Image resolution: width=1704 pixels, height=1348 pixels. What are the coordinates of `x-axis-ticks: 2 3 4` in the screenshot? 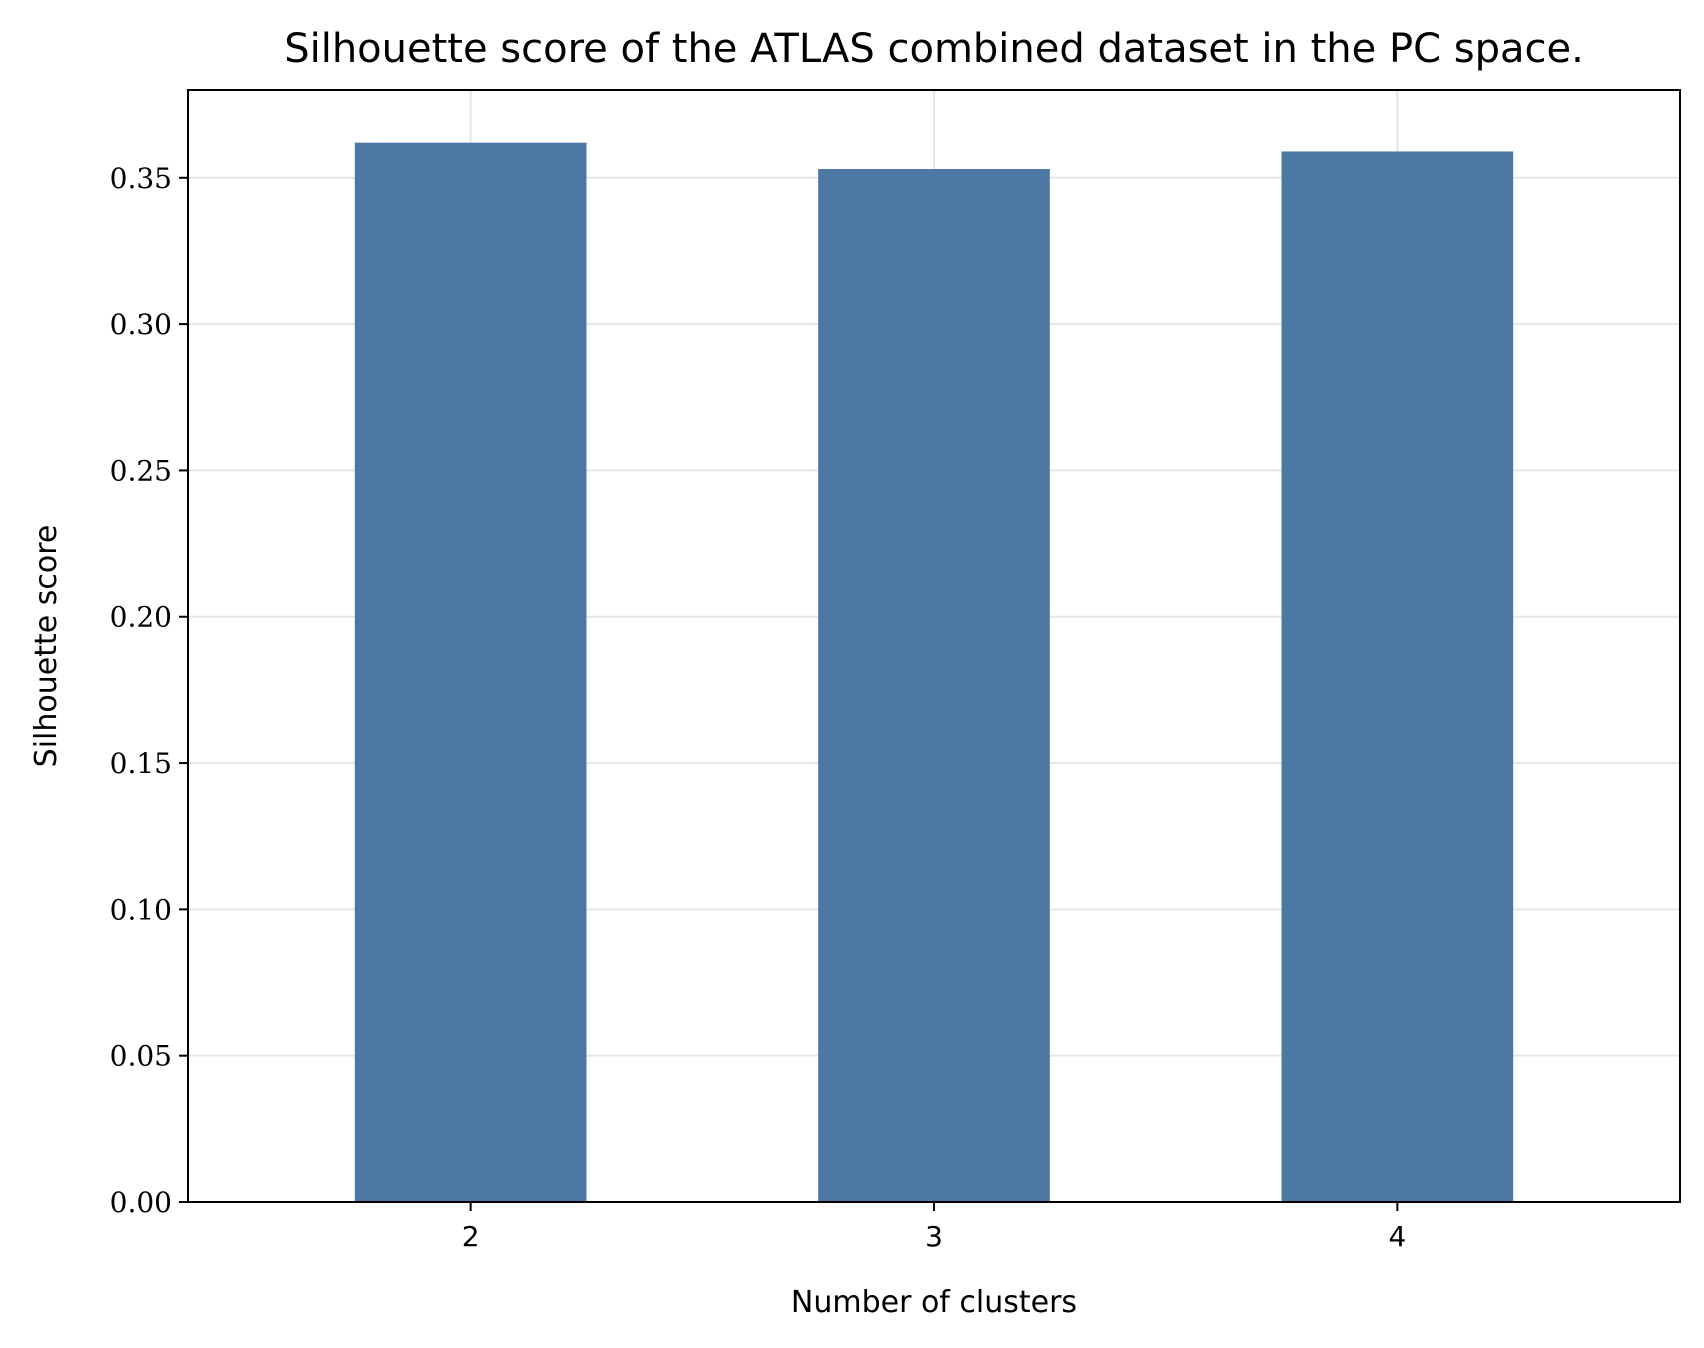 It's located at (934, 1227).